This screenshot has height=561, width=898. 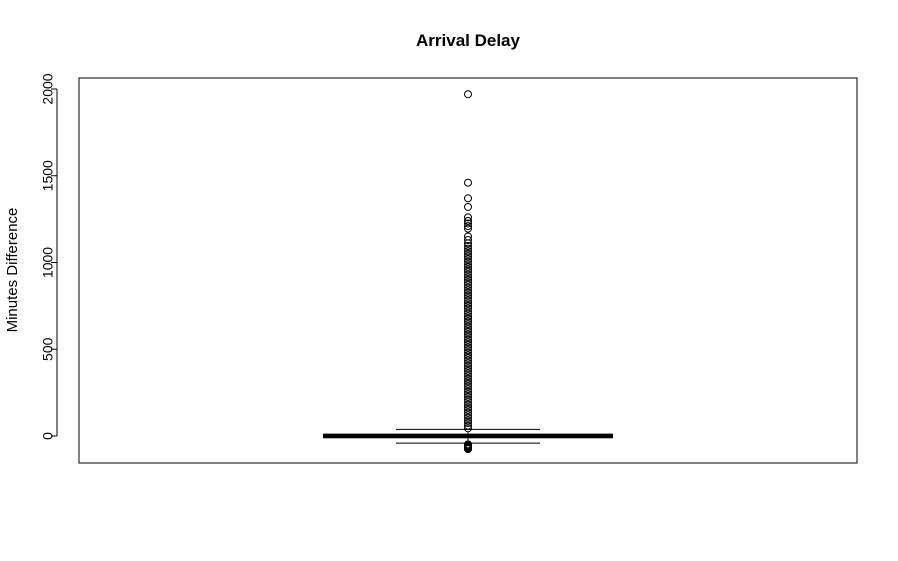 What do you see at coordinates (48, 436) in the screenshot?
I see `y-tick-label: 0` at bounding box center [48, 436].